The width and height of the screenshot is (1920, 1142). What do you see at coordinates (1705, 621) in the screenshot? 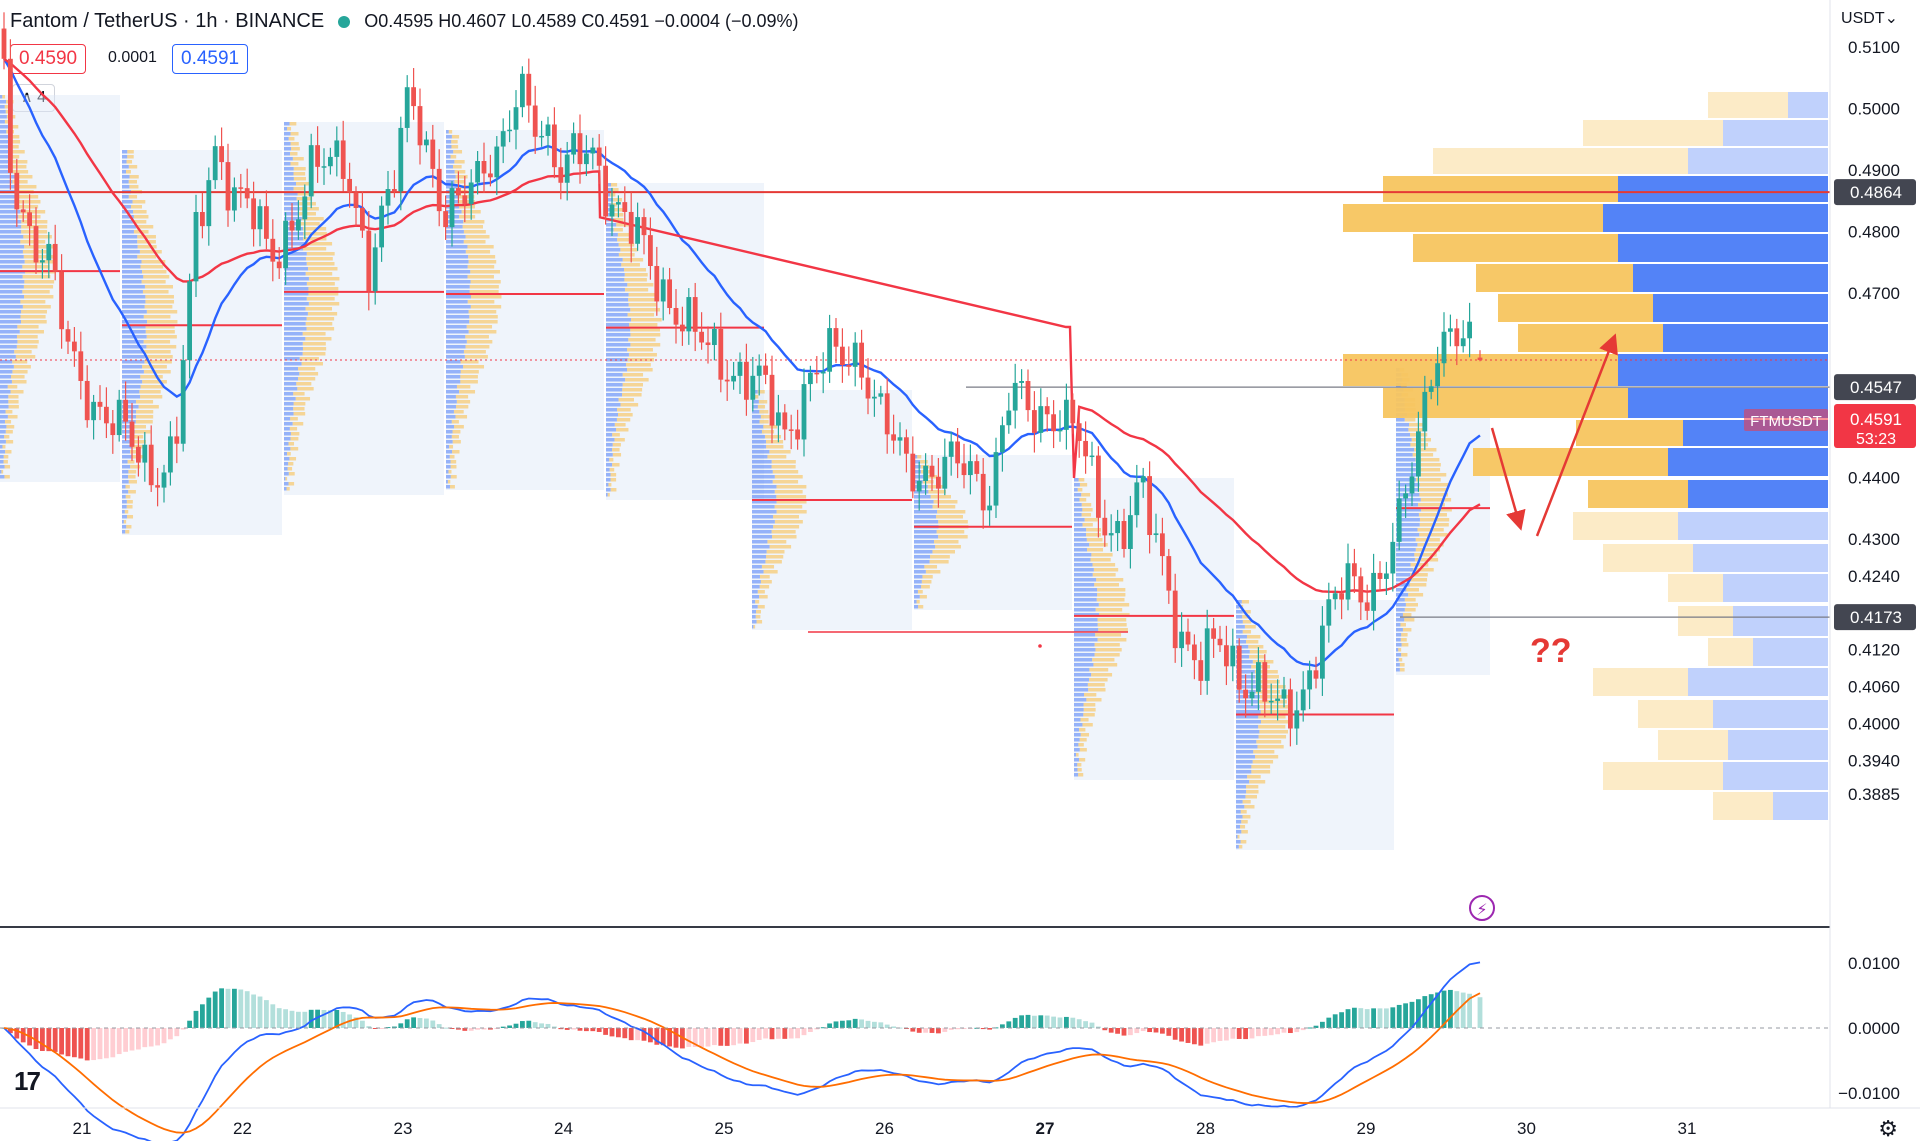
I see `visible-profile-up-bar` at bounding box center [1705, 621].